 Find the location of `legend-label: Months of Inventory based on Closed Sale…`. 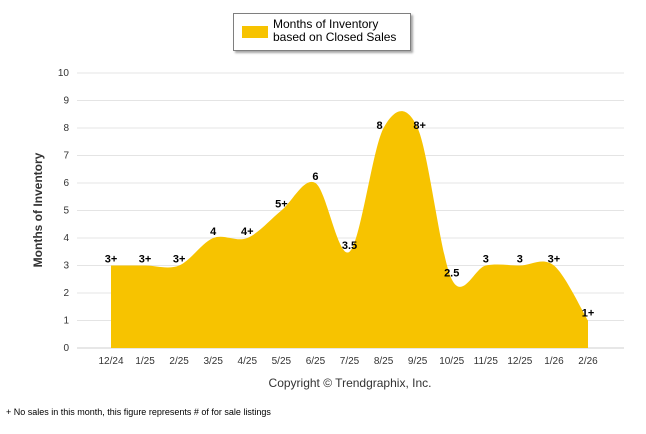

legend-label: Months of Inventory based on Closed Sale… is located at coordinates (335, 30).